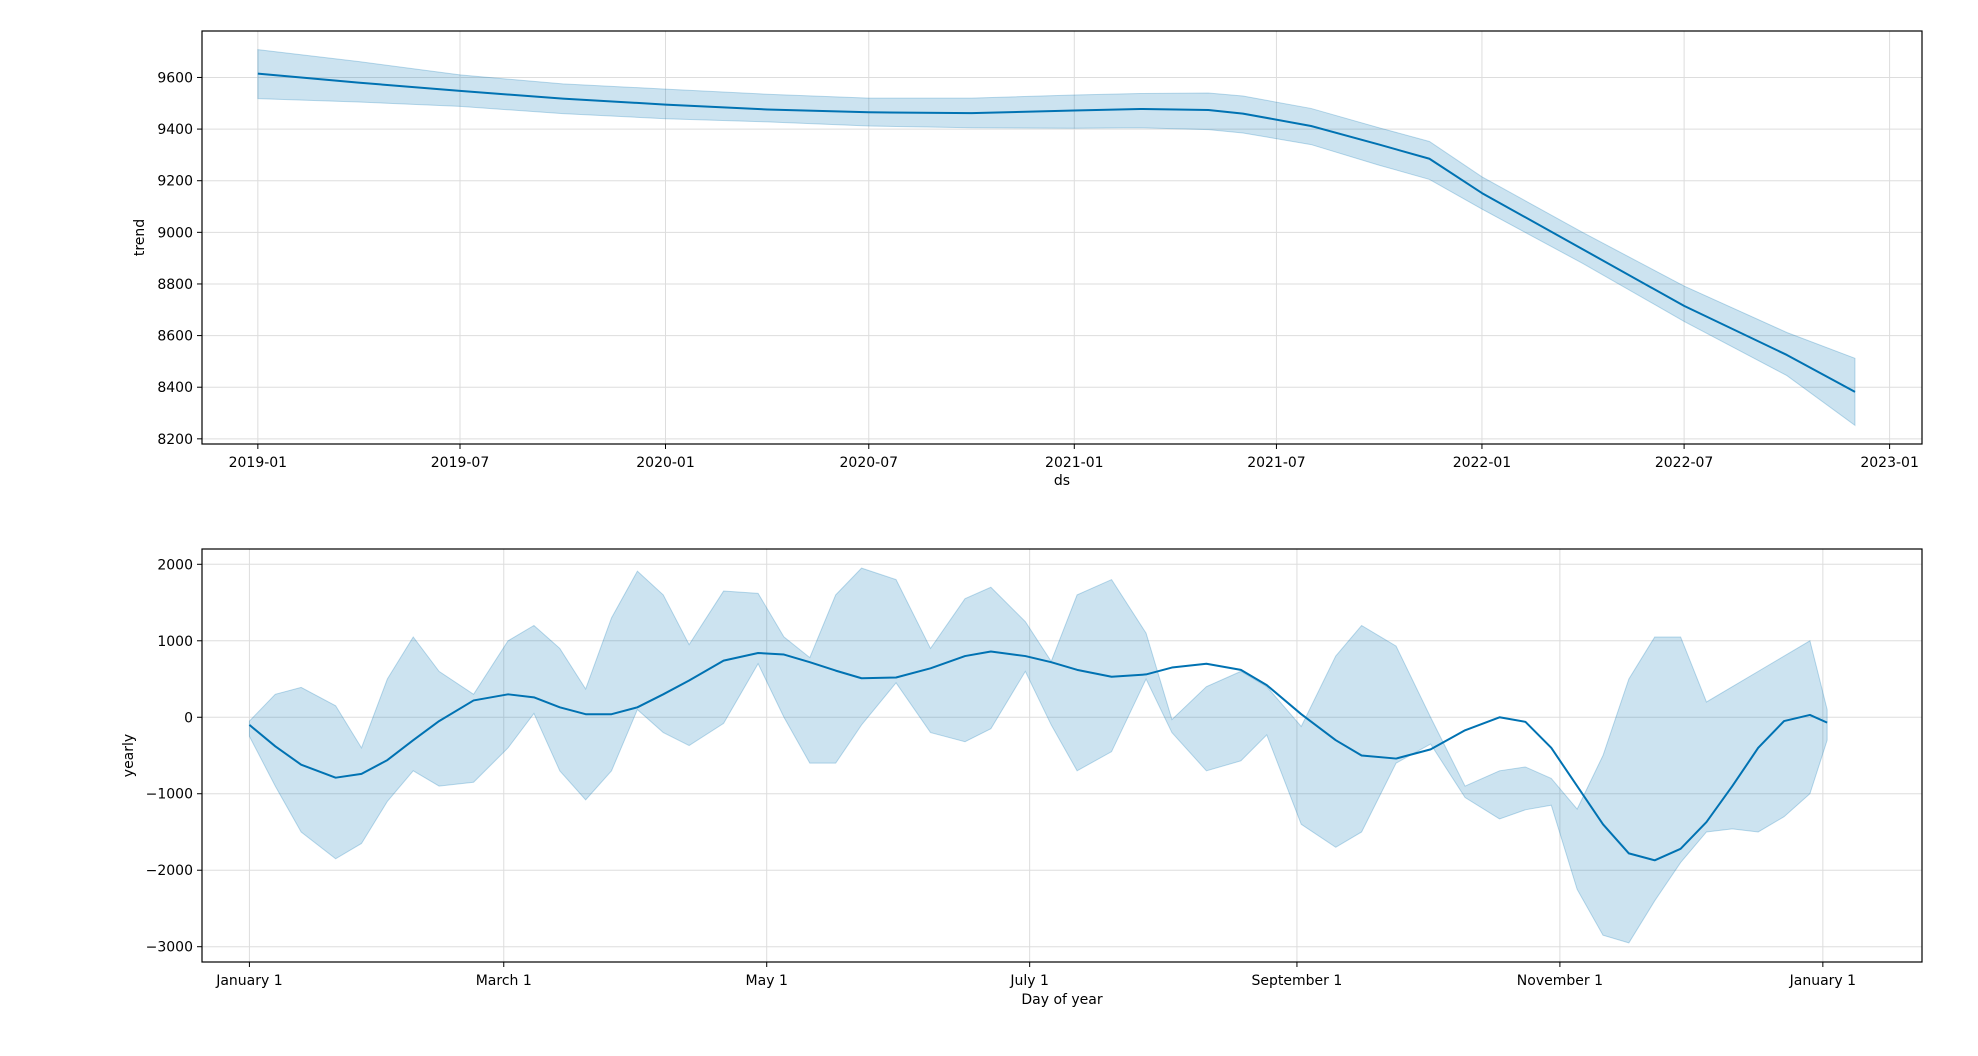  Describe the element at coordinates (1062, 1000) in the screenshot. I see `x-axis-label: Day of year` at that location.